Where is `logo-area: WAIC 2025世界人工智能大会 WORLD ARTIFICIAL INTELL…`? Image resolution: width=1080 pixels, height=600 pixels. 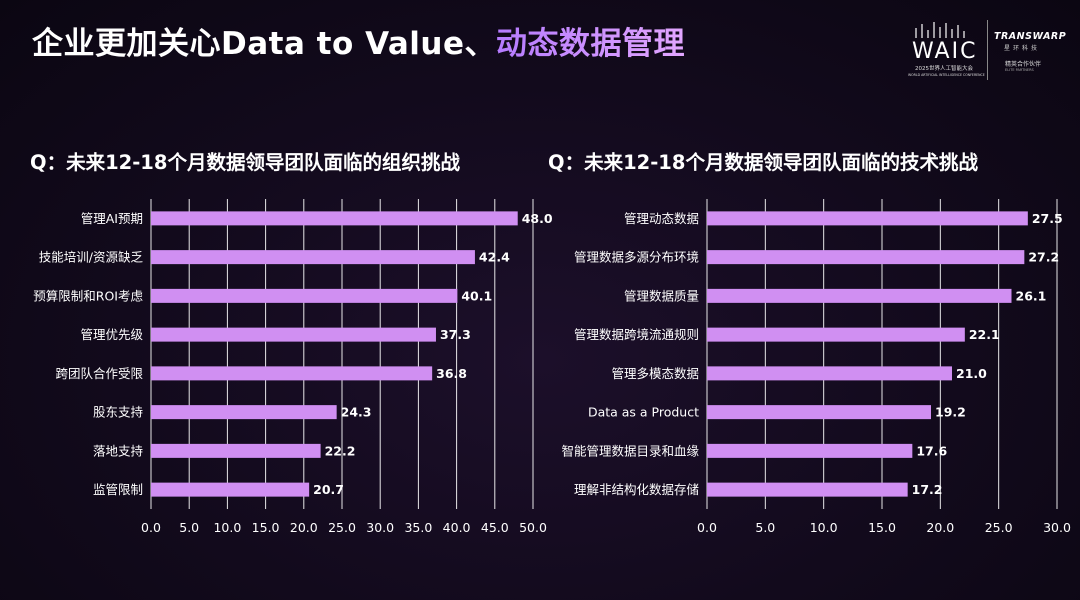 logo-area: WAIC 2025世界人工智能大会 WORLD ARTIFICIAL INTELL… is located at coordinates (988, 48).